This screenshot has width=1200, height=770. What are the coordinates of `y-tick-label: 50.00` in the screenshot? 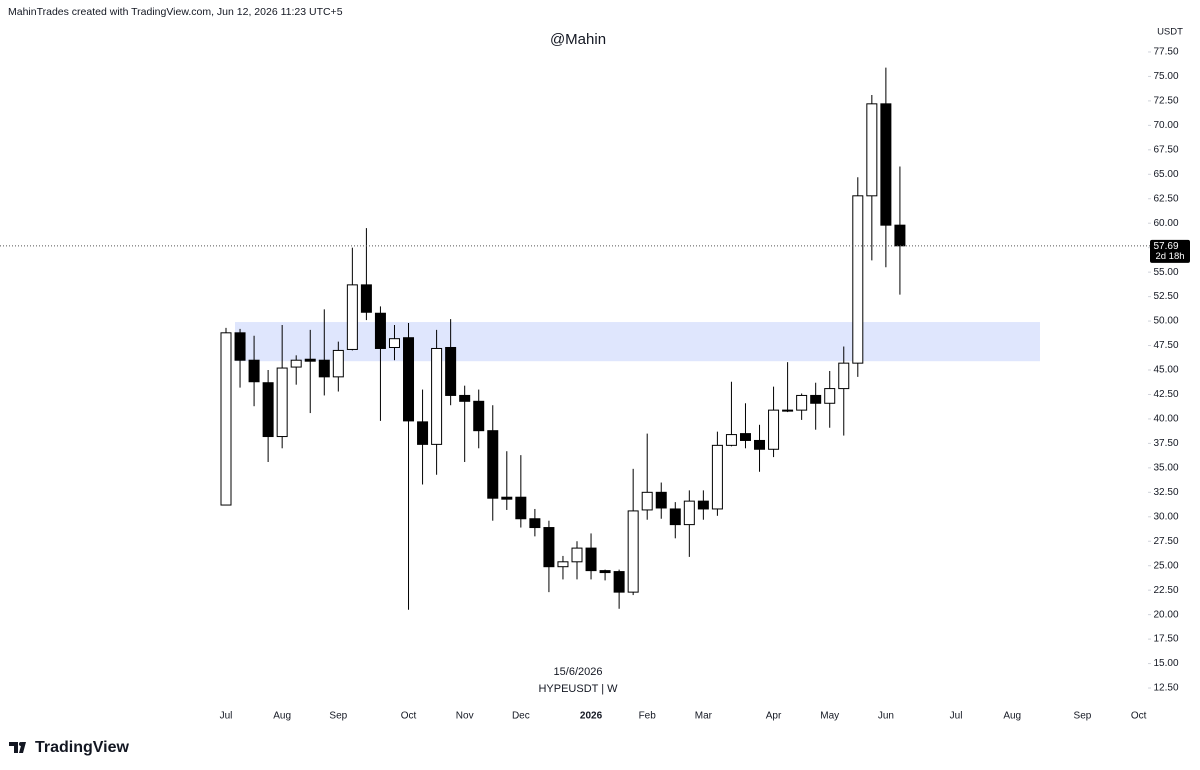 It's located at (1165, 321).